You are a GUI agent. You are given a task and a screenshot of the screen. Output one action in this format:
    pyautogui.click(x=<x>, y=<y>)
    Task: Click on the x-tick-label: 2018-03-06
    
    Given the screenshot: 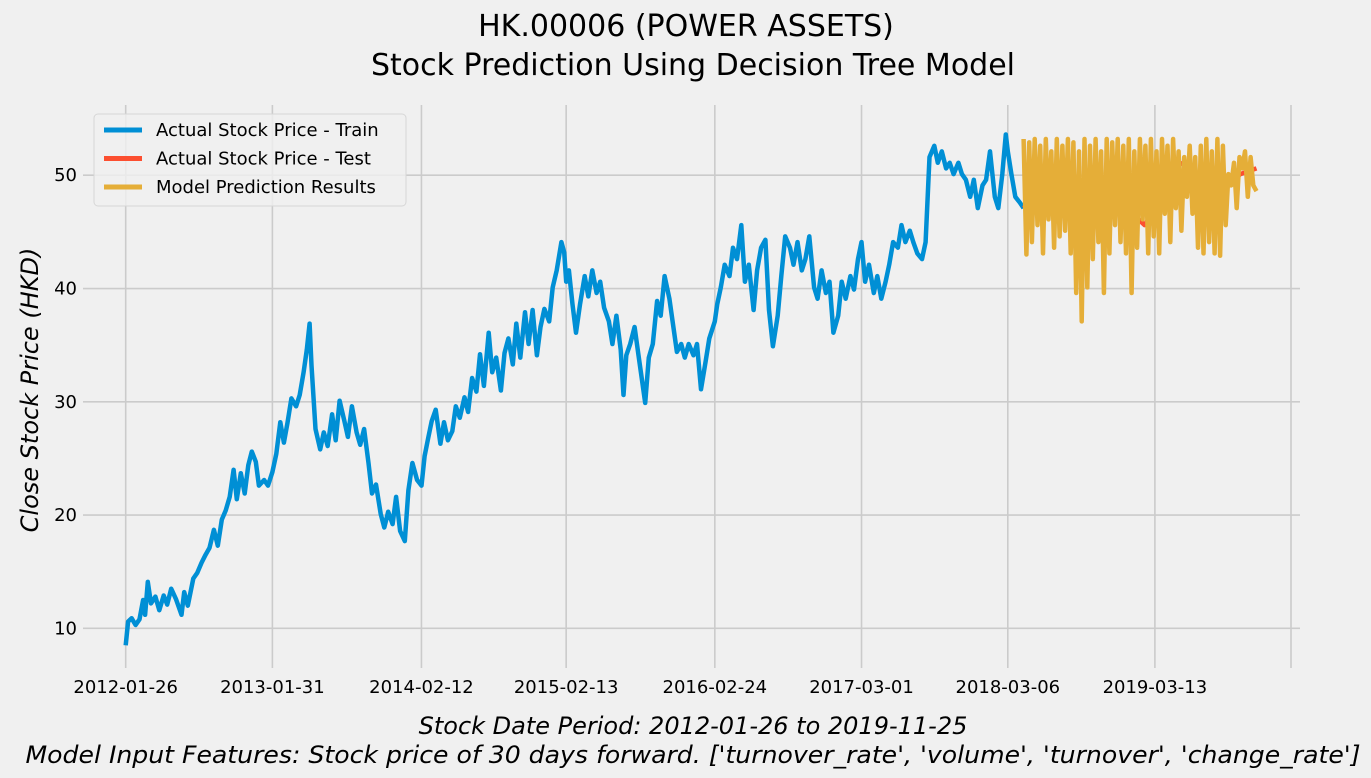 What is the action you would take?
    pyautogui.click(x=1008, y=687)
    